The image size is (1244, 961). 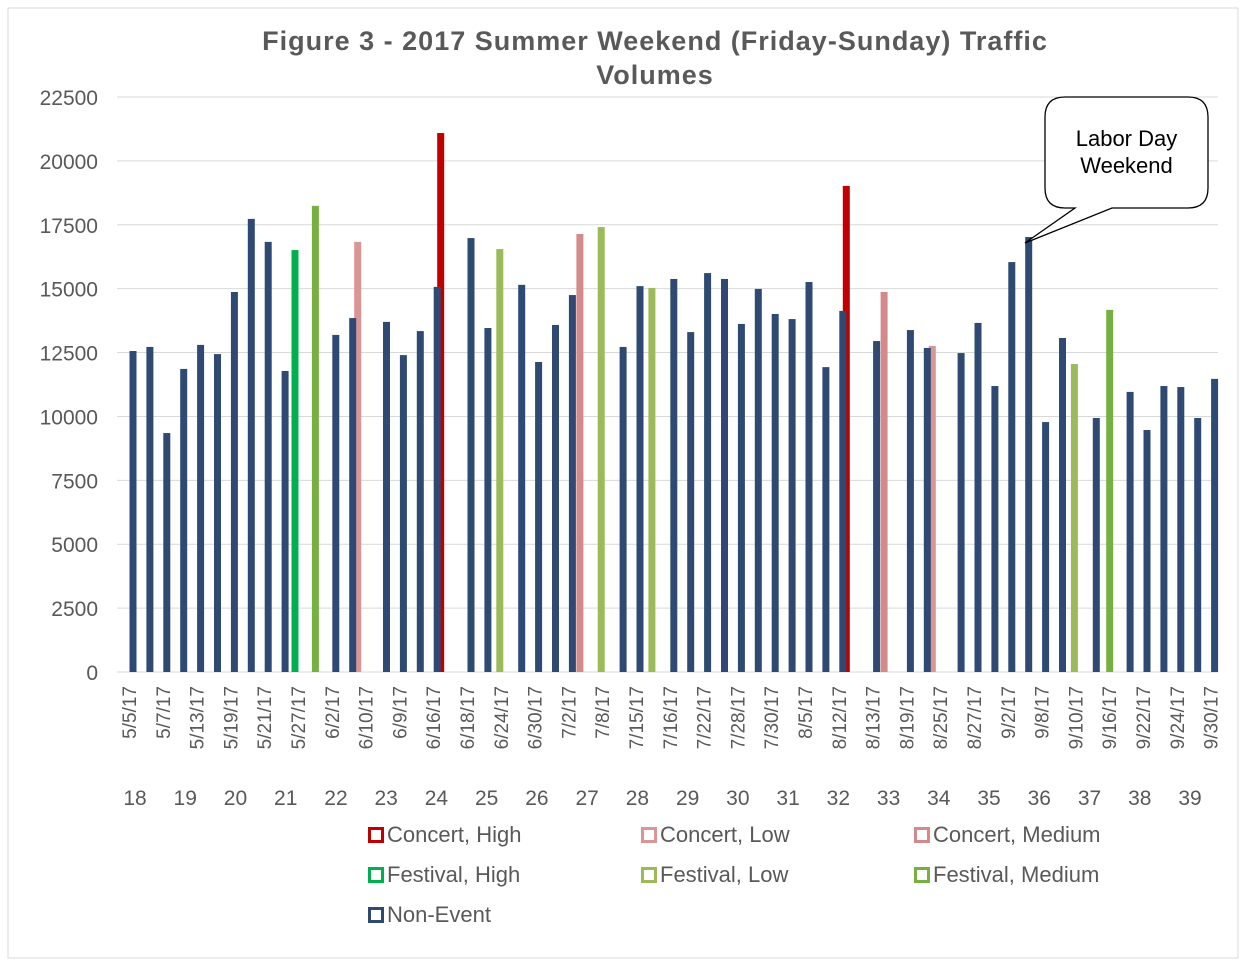 What do you see at coordinates (603, 712) in the screenshot?
I see `x-tick-label: 7/8/17` at bounding box center [603, 712].